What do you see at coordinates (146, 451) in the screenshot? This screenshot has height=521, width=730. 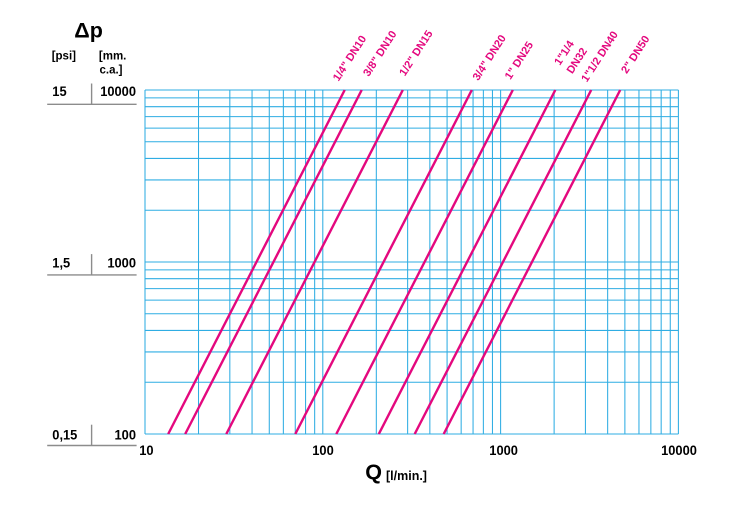 I see `svg-text: 10` at bounding box center [146, 451].